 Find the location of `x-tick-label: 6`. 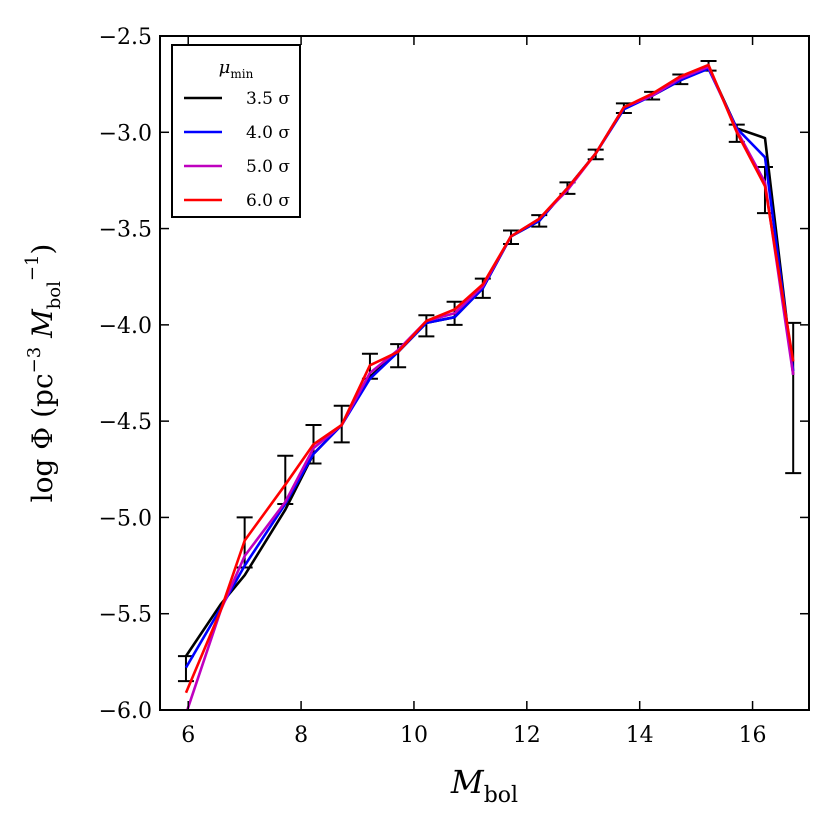

x-tick-label: 6 is located at coordinates (188, 735).